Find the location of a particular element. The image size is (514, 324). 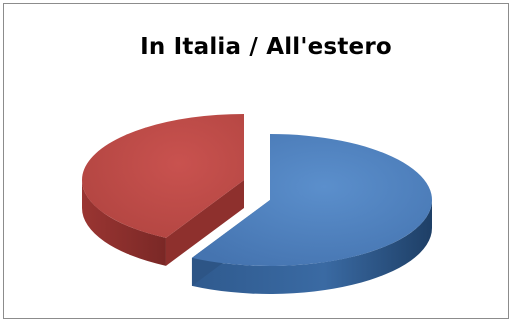

pie-slice-red is located at coordinates (162, 190).